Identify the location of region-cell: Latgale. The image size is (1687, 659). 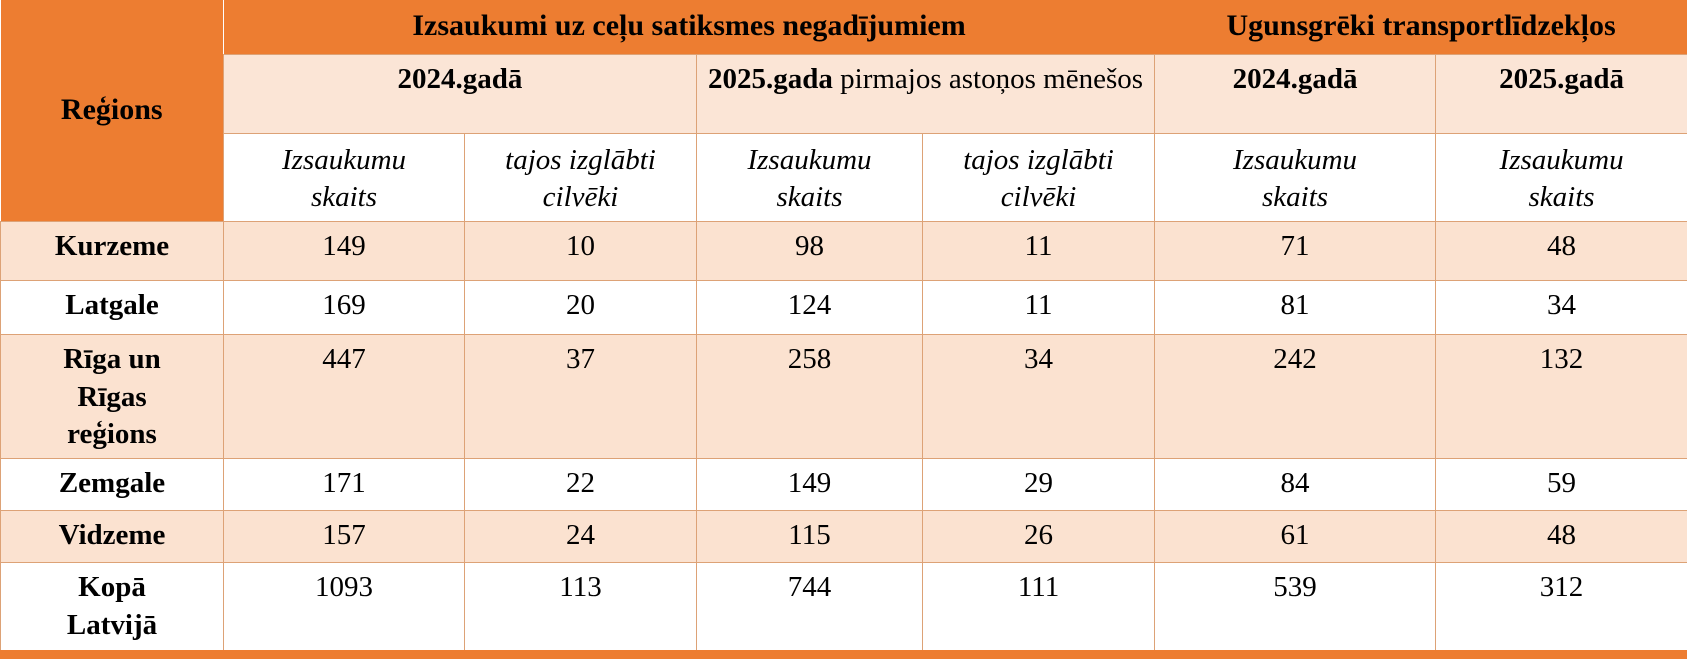
(112, 307).